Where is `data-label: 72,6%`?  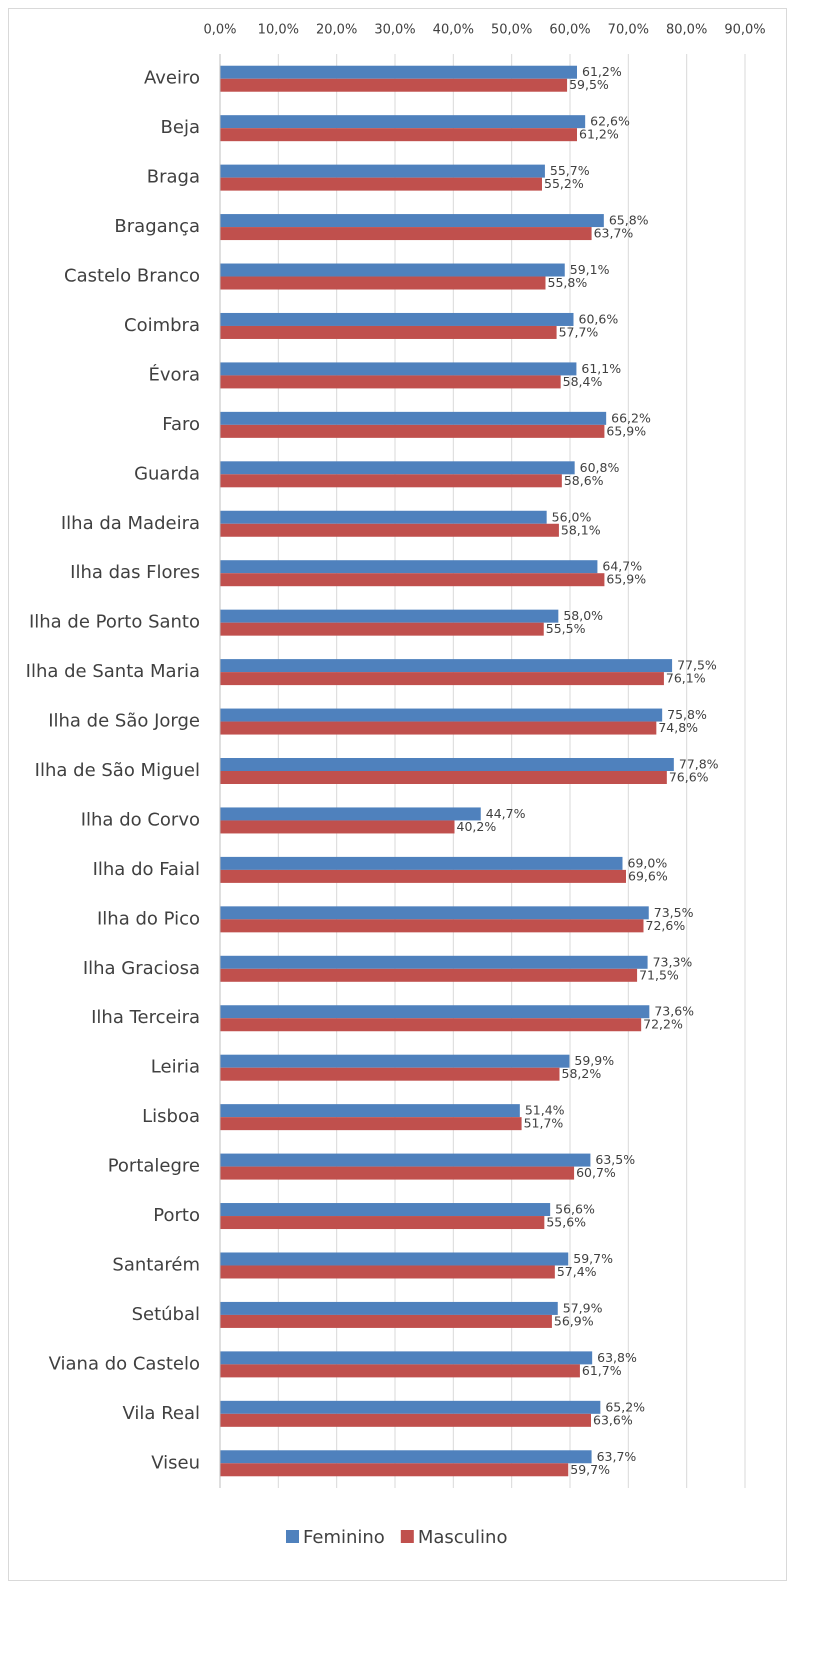 data-label: 72,6% is located at coordinates (666, 925).